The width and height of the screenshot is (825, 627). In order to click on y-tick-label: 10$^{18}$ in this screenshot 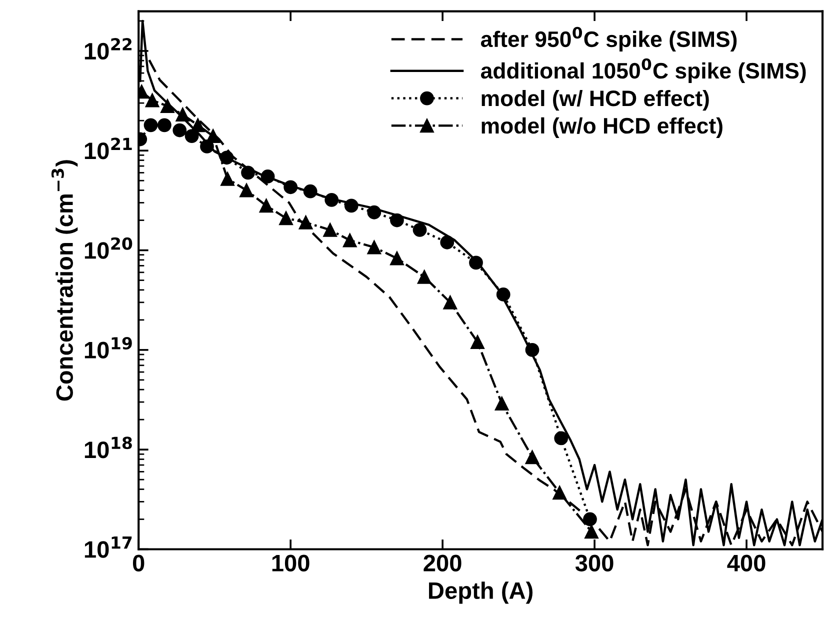, I will do `click(108, 447)`.